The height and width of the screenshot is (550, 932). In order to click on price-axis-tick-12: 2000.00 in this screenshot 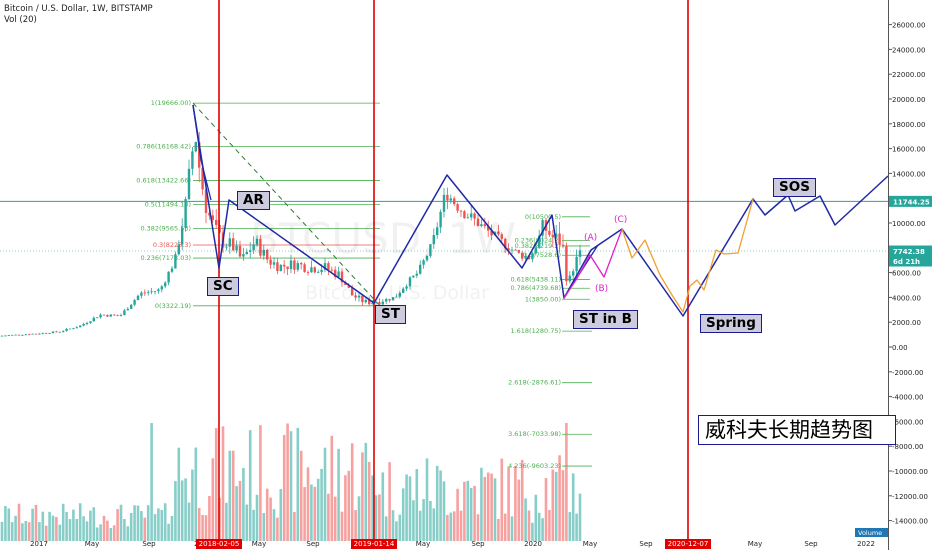, I will do `click(906, 323)`.